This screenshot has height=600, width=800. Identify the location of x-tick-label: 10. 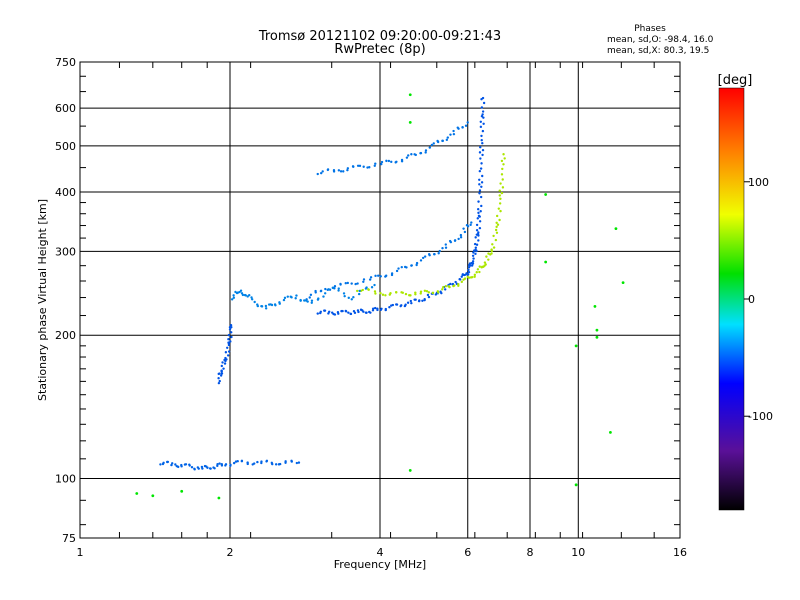
(578, 552).